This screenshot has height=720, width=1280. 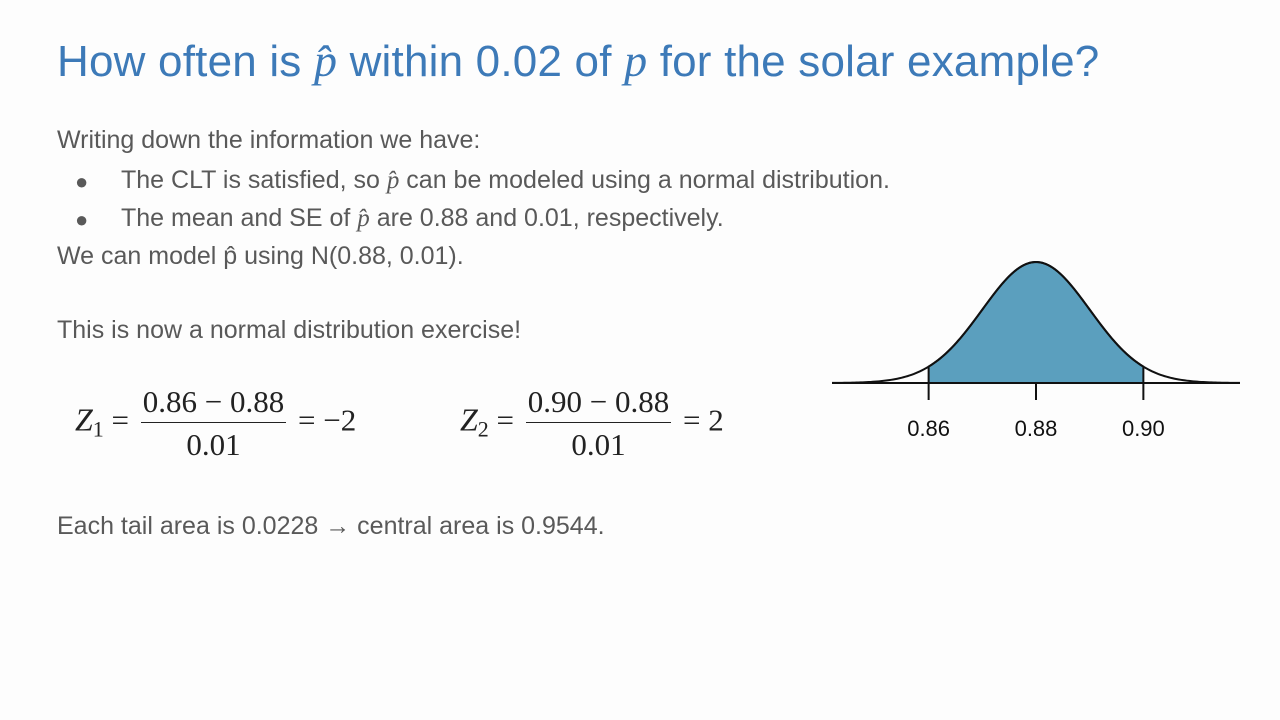 I want to click on z1-fraction: 0.86 − 0.88 0.01, so click(x=213, y=423).